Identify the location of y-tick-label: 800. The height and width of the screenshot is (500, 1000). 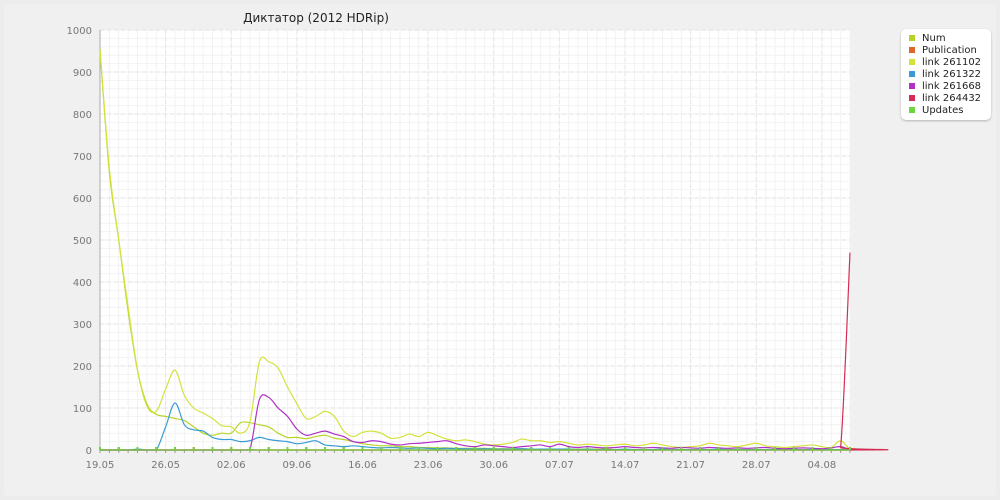
(82, 115).